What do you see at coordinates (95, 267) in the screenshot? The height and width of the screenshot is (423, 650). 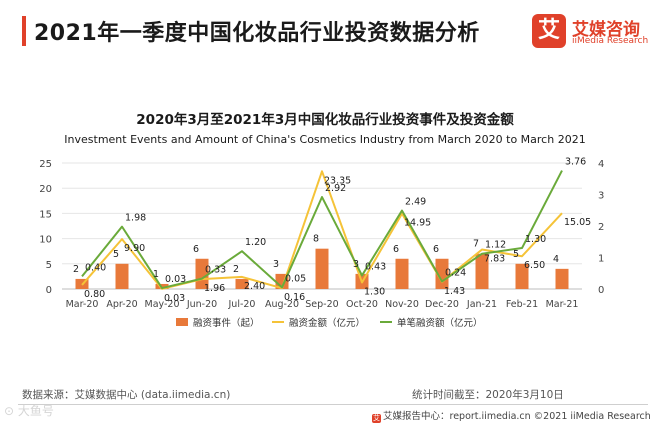 I see `single-amount-data-label: 0.40` at bounding box center [95, 267].